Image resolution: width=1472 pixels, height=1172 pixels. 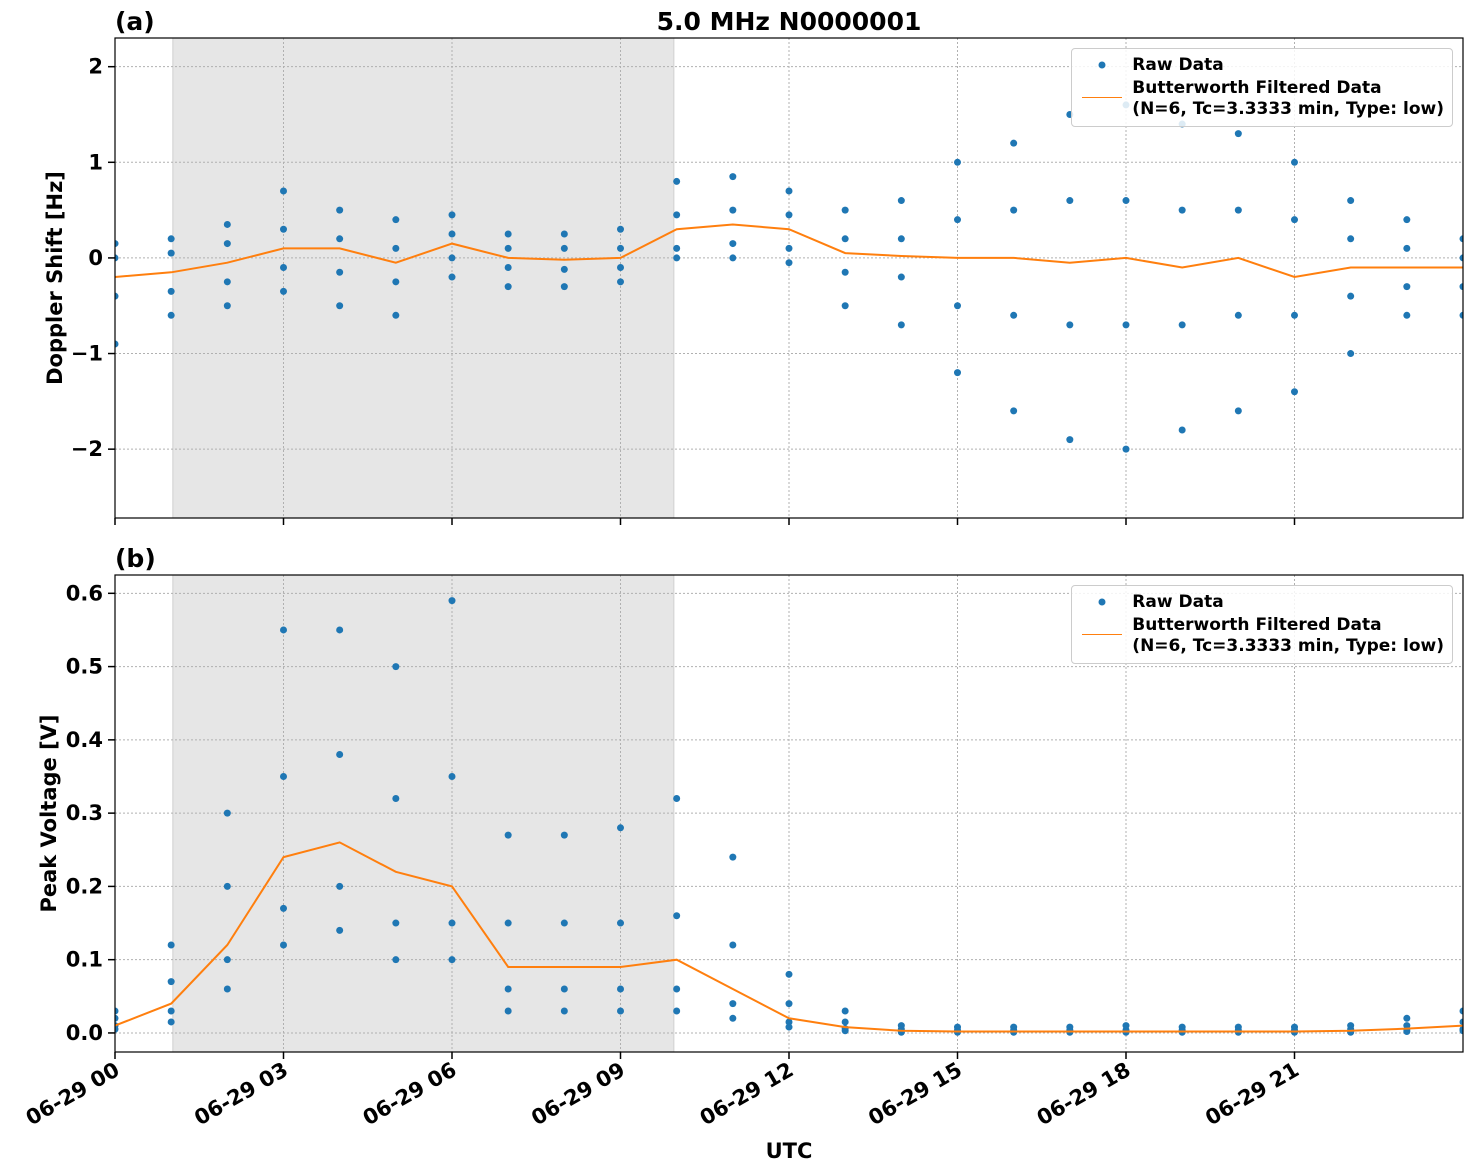 I want to click on legend-marker, so click(x=1102, y=65).